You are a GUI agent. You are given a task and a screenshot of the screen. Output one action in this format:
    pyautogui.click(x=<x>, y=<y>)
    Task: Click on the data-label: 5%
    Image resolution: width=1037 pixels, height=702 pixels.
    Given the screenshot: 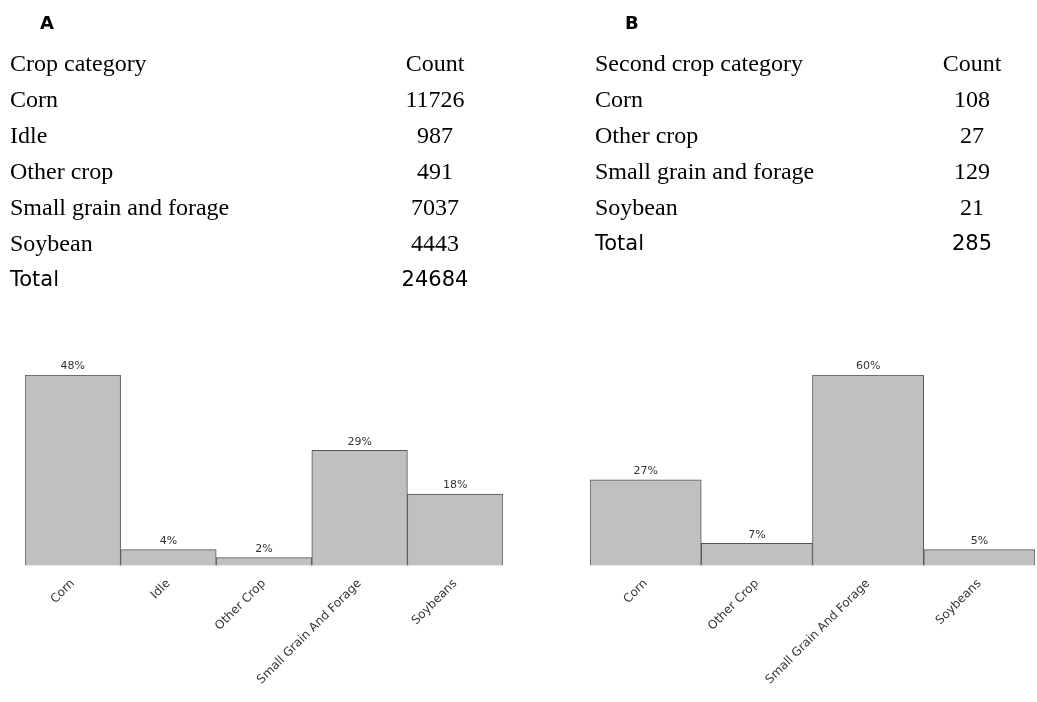 What is the action you would take?
    pyautogui.click(x=979, y=541)
    